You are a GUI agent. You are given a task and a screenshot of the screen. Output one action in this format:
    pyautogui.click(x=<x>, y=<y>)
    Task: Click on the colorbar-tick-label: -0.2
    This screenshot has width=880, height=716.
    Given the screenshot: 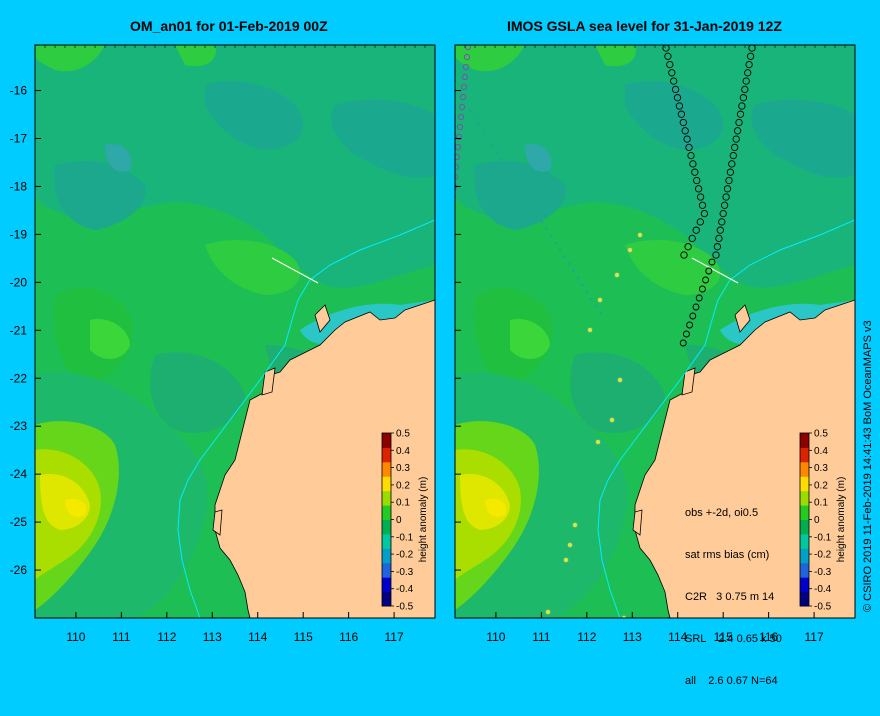 What is the action you would take?
    pyautogui.click(x=823, y=555)
    